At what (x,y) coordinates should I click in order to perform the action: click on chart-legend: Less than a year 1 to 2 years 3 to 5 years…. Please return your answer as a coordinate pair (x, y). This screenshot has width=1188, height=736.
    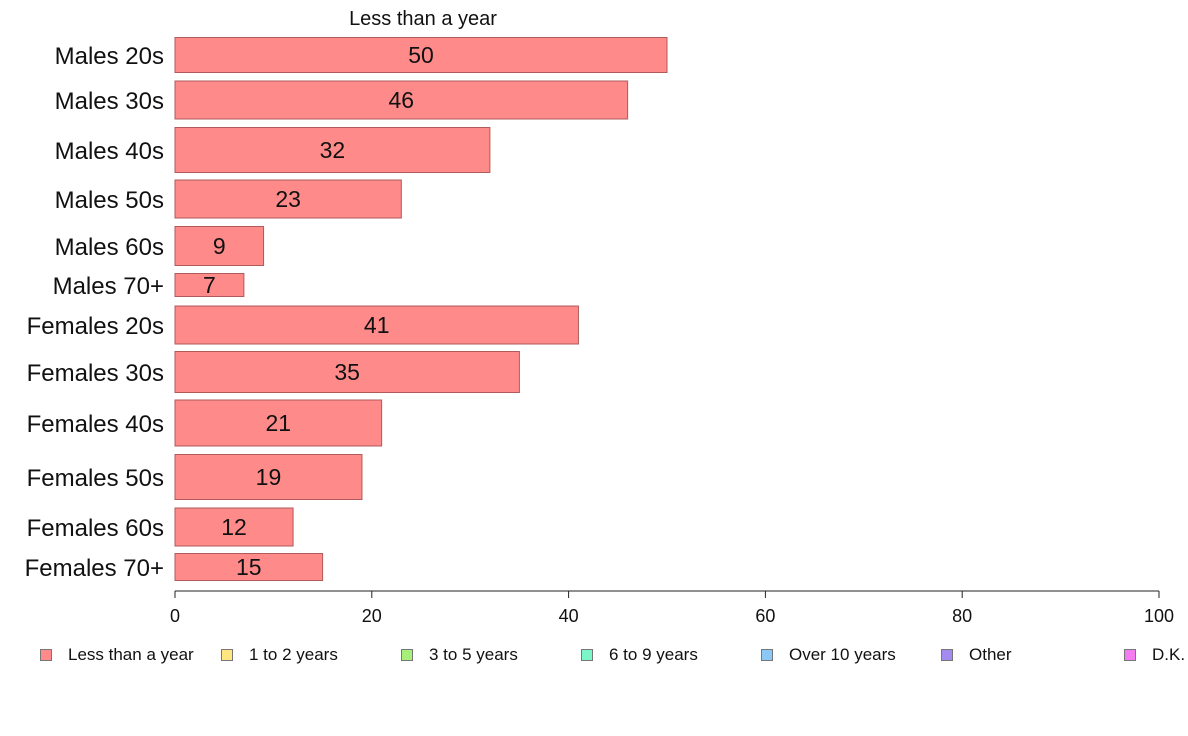
    Looking at the image, I should click on (594, 656).